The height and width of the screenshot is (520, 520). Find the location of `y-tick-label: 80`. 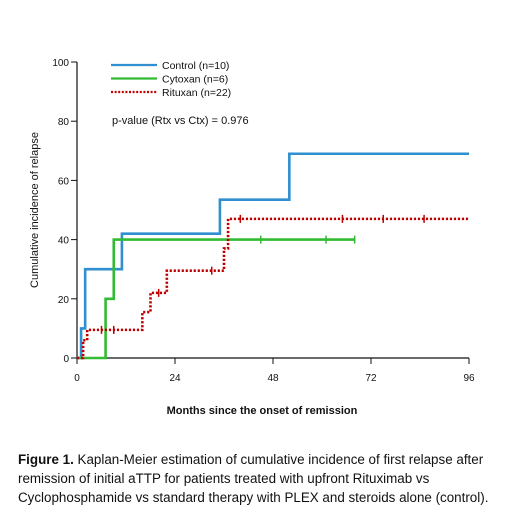

y-tick-label: 80 is located at coordinates (64, 122).